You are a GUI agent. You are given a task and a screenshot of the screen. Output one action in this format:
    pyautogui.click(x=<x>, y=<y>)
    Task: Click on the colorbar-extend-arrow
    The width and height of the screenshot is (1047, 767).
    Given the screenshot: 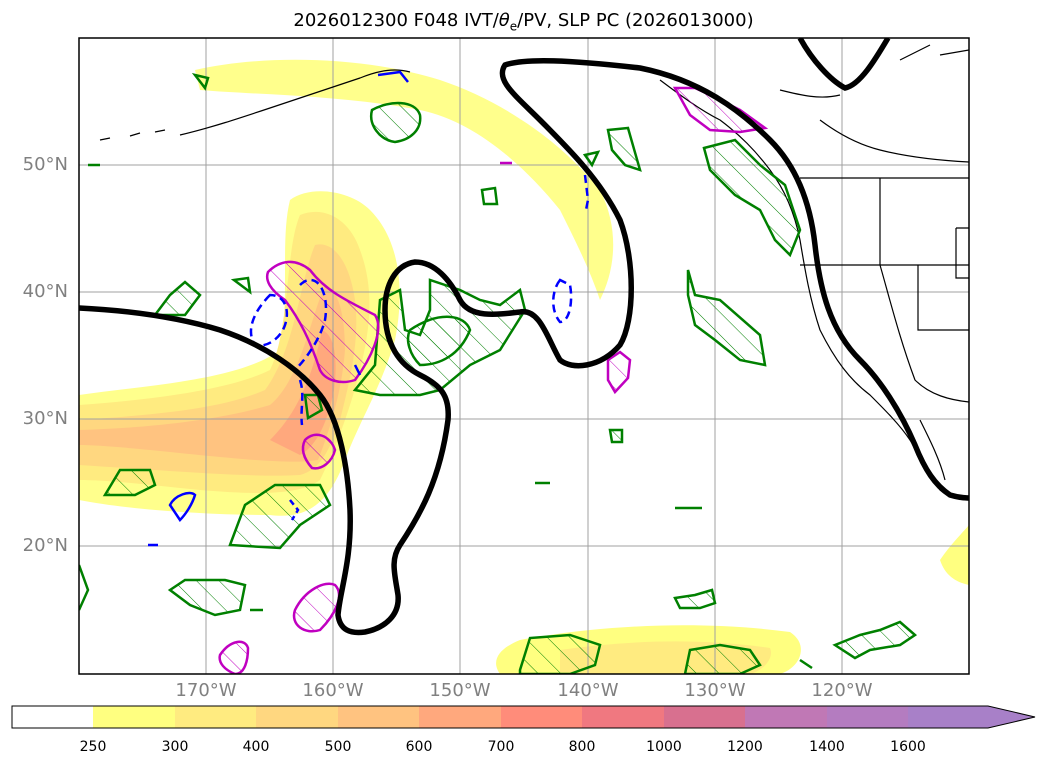 What is the action you would take?
    pyautogui.click(x=1011, y=717)
    